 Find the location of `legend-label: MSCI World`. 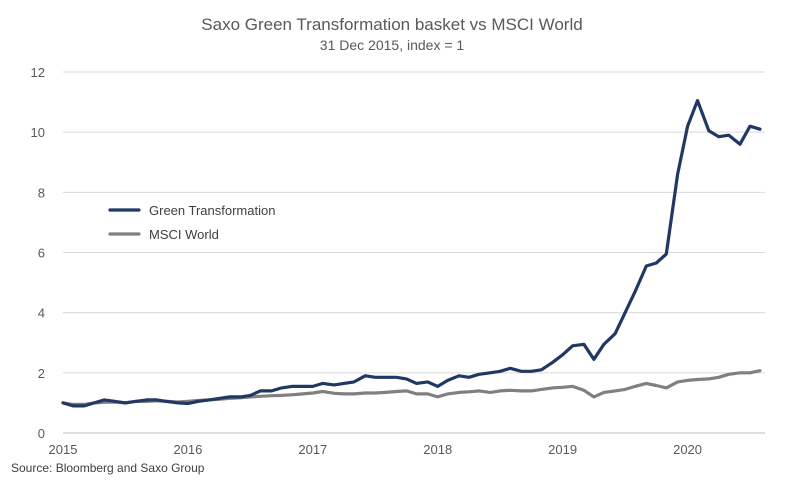

legend-label: MSCI World is located at coordinates (184, 234).